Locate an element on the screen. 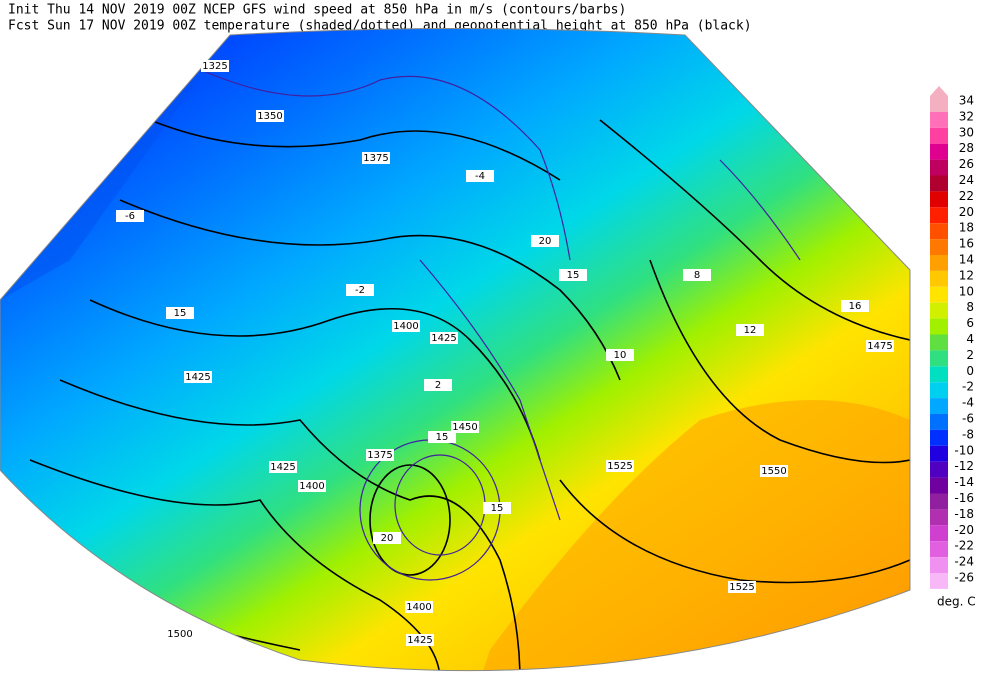  contour-label: 12 is located at coordinates (750, 330).